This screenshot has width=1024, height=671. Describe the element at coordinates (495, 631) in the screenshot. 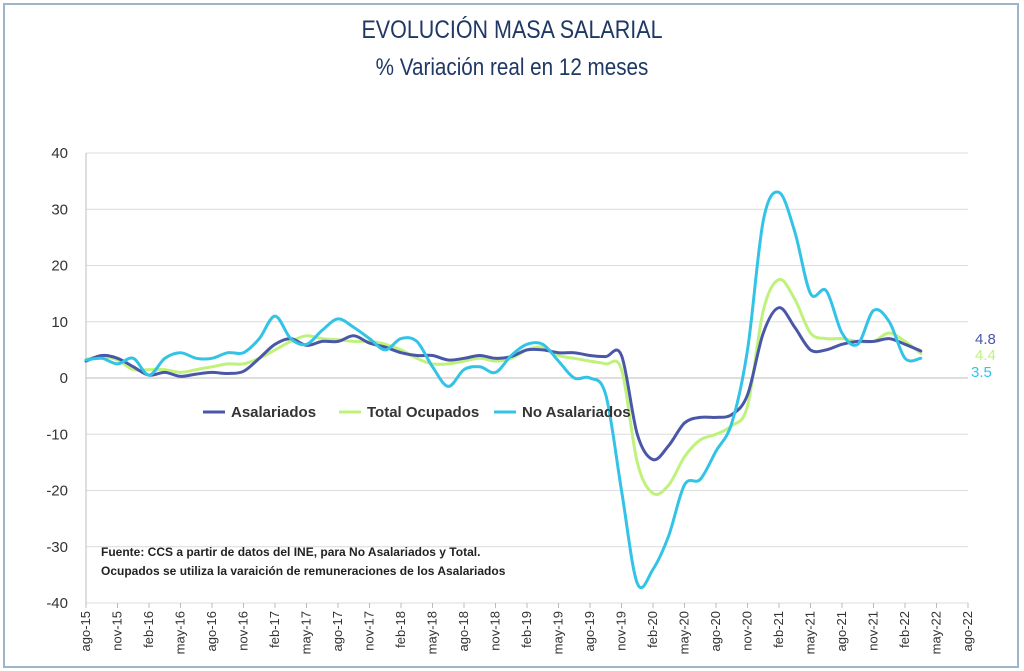

I see `x-tick-label: nov-18` at that location.